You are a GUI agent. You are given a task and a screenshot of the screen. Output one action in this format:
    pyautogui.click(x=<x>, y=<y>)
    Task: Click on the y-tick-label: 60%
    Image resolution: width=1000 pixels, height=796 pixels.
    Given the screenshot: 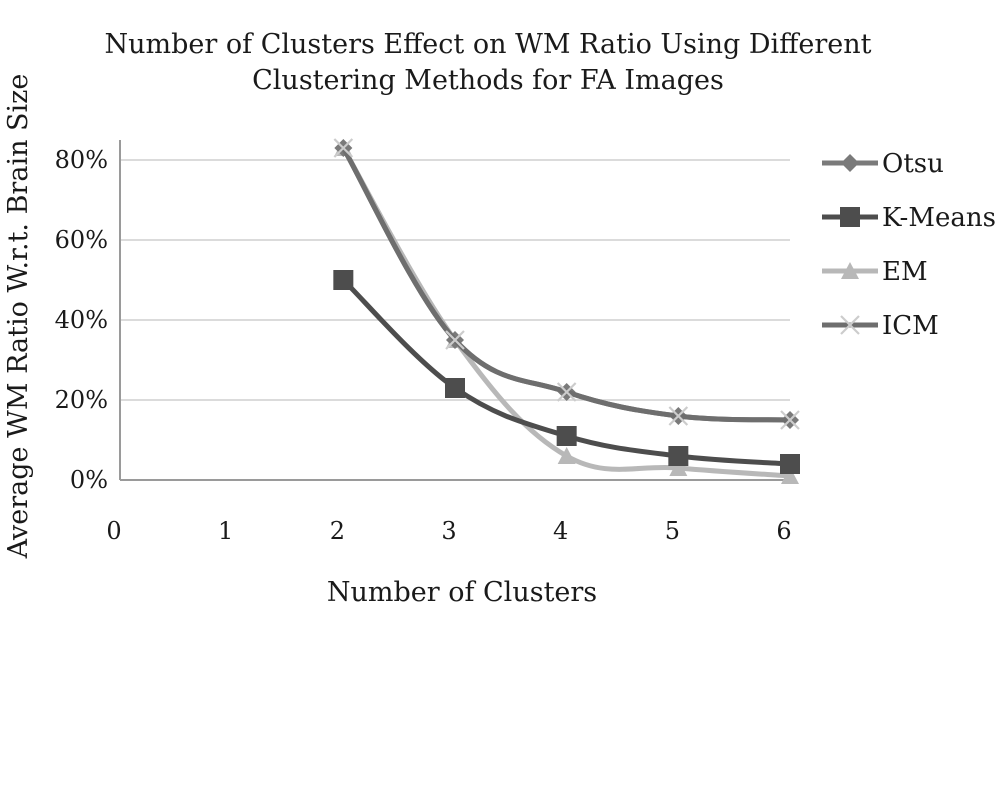 What is the action you would take?
    pyautogui.click(x=81, y=240)
    